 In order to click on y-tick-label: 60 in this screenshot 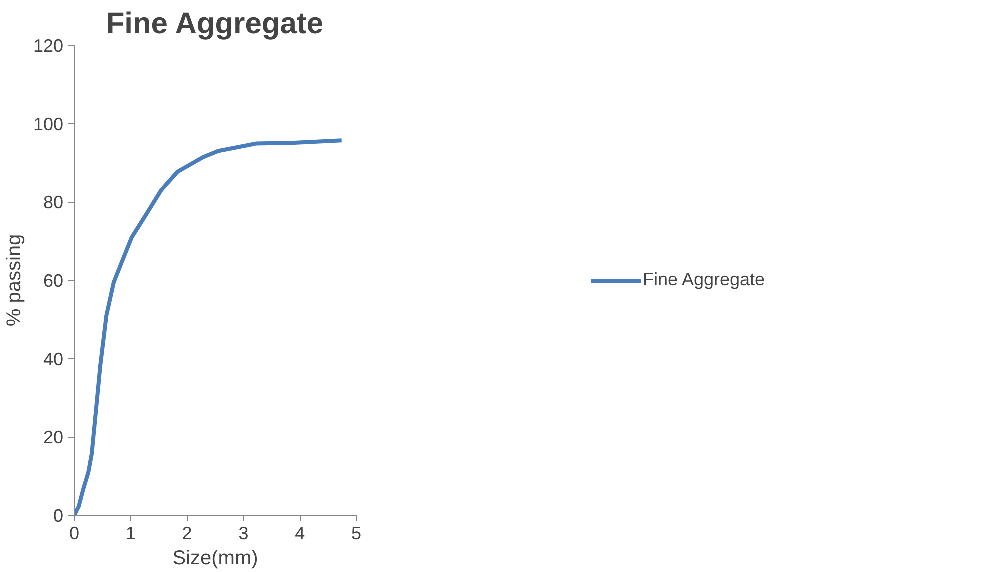, I will do `click(53, 281)`.